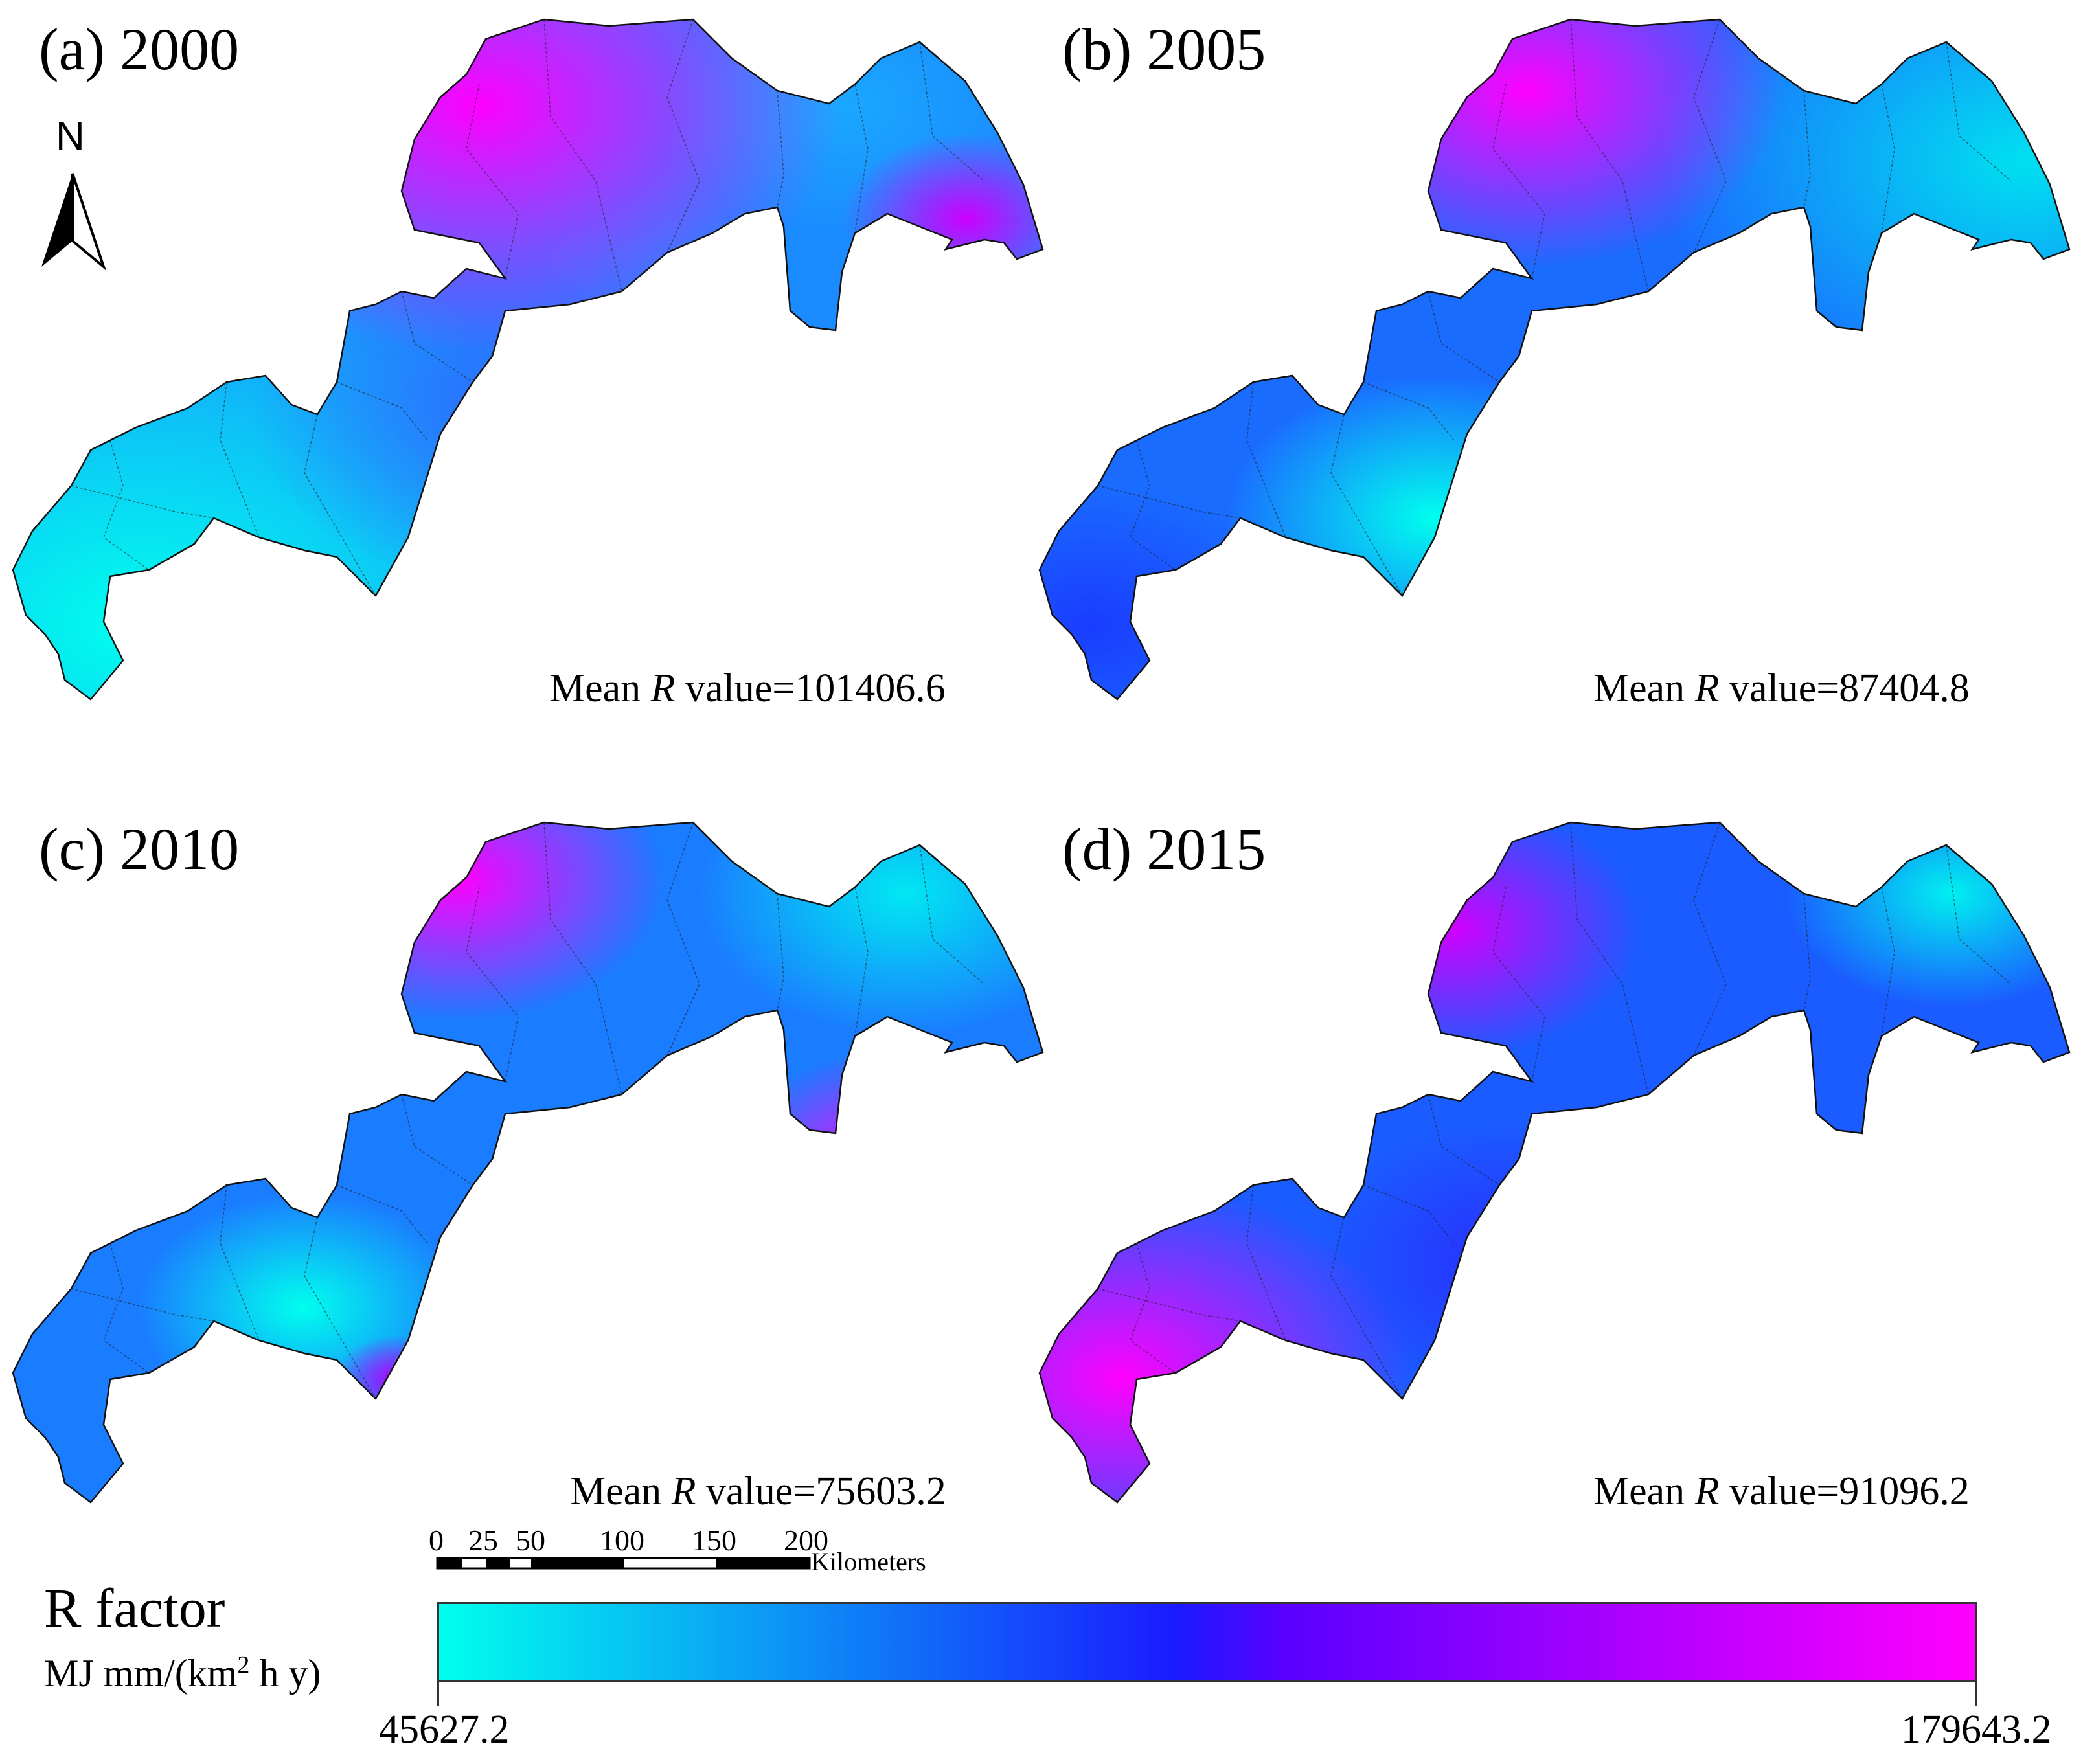 This screenshot has width=2094, height=1764. Describe the element at coordinates (758, 1491) in the screenshot. I see `panel-c-mean: Mean R value=75603.2` at that location.